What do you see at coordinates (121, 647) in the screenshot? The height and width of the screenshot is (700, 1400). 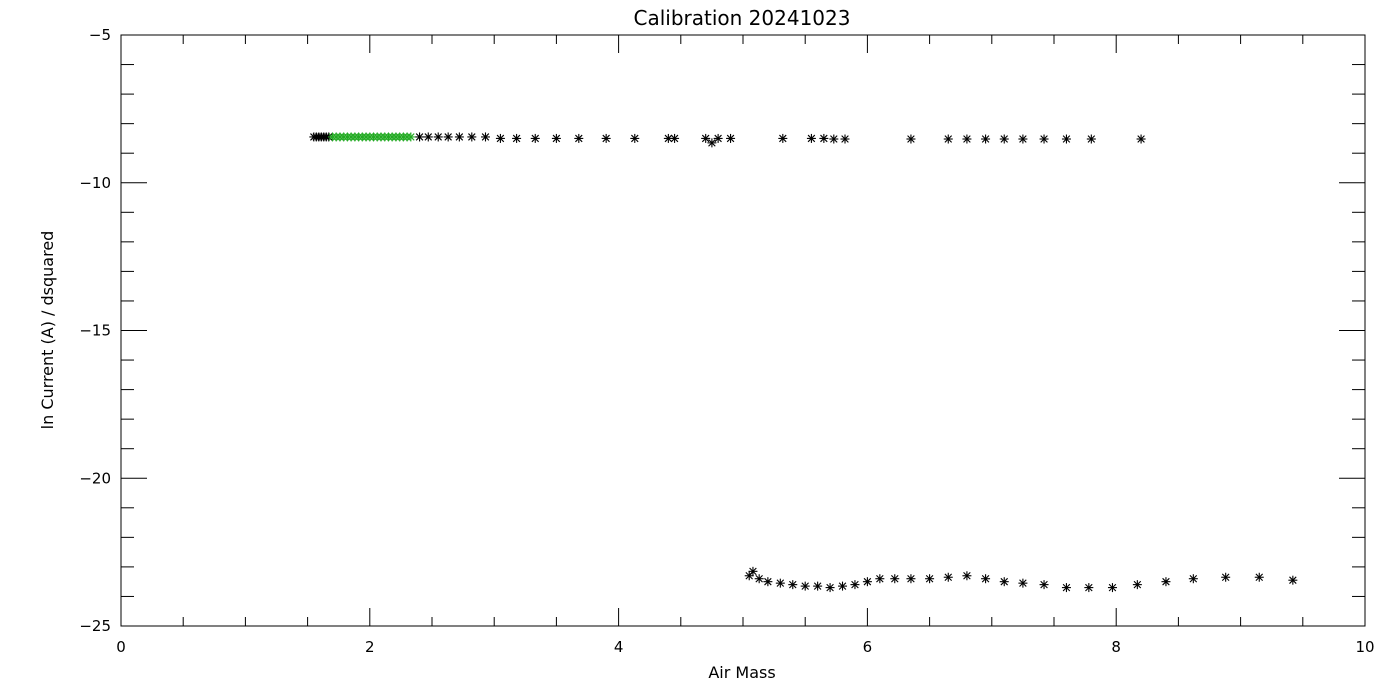 I see `x-tick-label: 0` at bounding box center [121, 647].